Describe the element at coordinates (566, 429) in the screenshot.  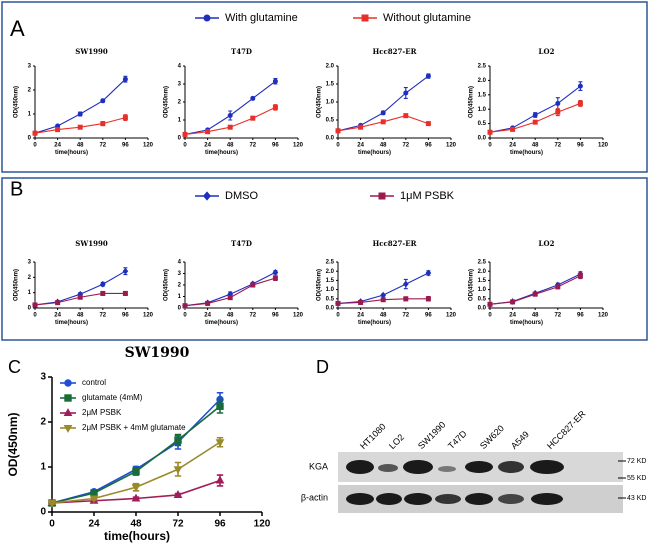
I see `lane-label: HCC827-ER` at that location.